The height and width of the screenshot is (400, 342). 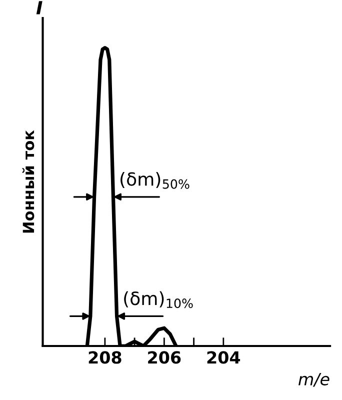 I want to click on annotation: (δm)$_{10%}$, so click(x=158, y=299).